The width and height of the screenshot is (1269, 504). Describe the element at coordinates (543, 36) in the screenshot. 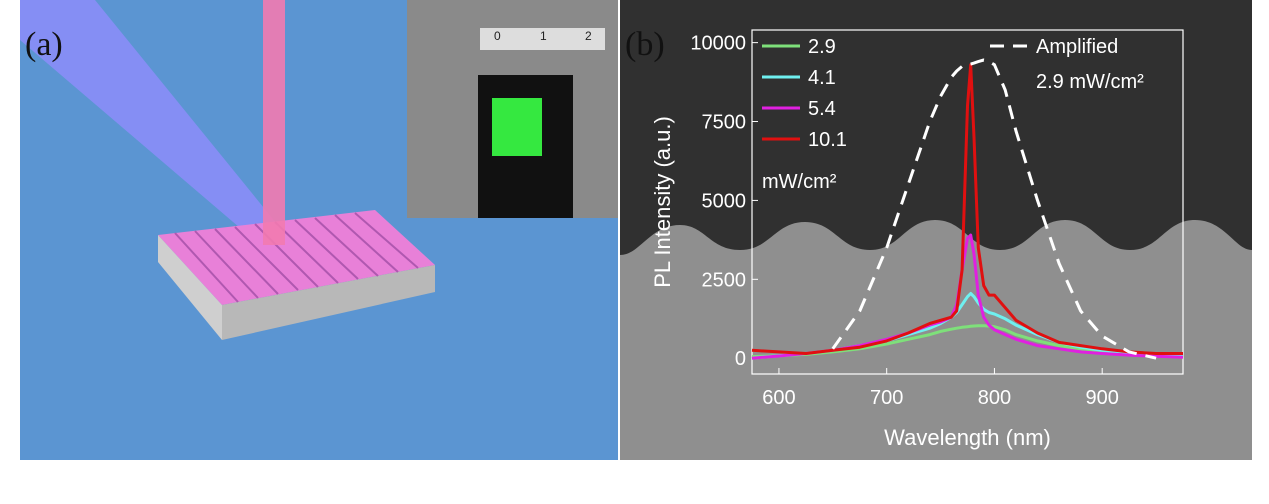

I see `ruler-label: 1` at that location.